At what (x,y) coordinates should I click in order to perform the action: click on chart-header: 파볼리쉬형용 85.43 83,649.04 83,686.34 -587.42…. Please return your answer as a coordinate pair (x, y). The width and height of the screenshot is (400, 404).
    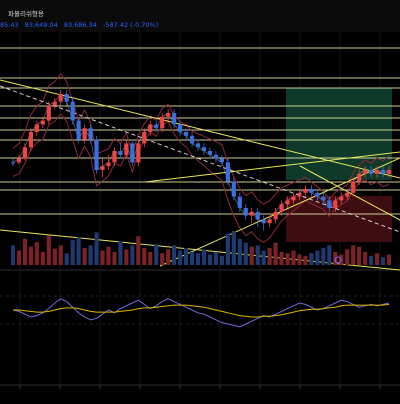
    Looking at the image, I should click on (200, 16).